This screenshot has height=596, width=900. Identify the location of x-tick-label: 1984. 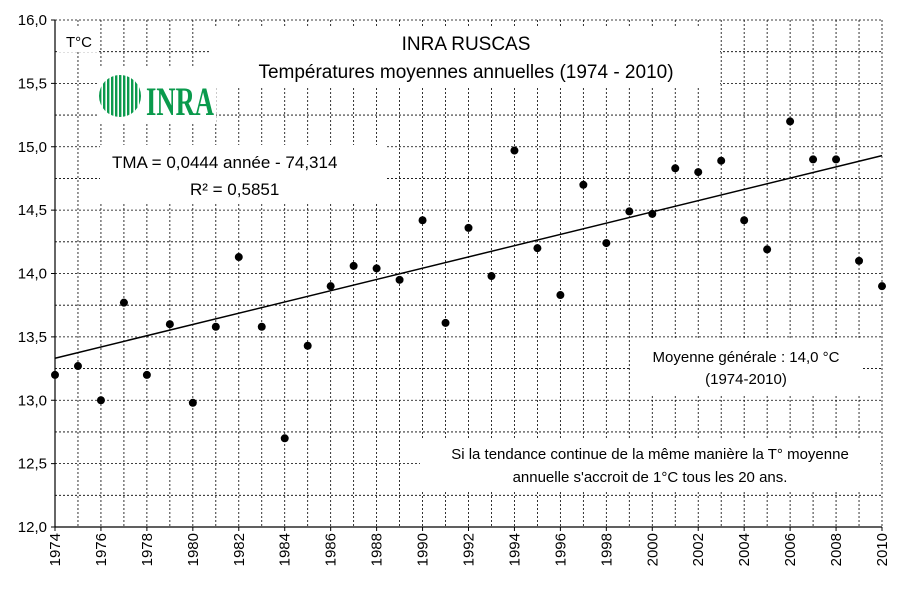
(285, 549).